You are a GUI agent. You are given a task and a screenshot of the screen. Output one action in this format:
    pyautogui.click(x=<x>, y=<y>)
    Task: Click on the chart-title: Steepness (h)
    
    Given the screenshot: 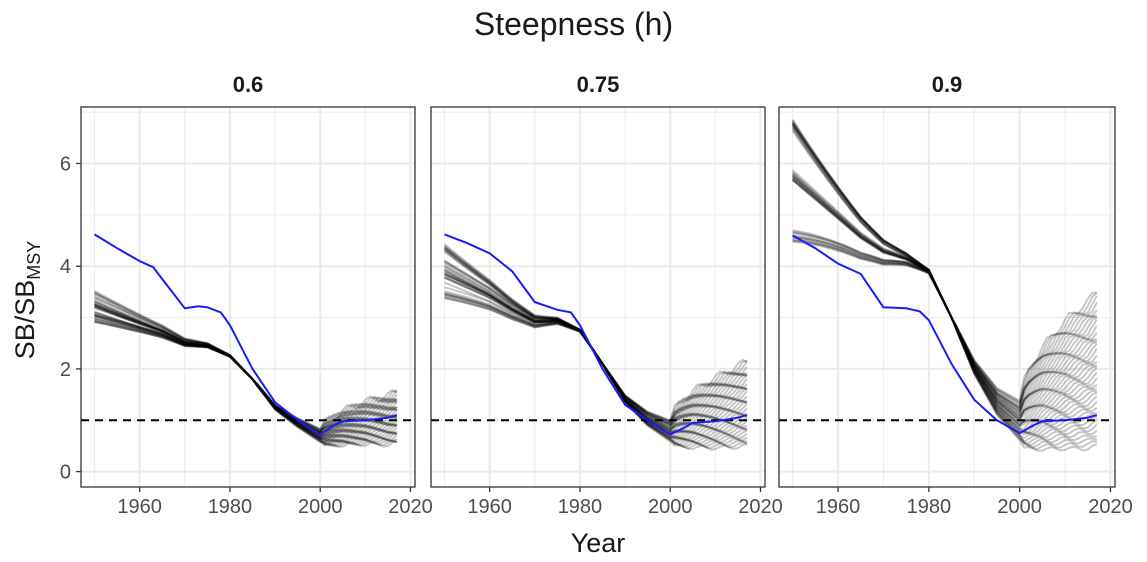 What is the action you would take?
    pyautogui.click(x=573, y=24)
    